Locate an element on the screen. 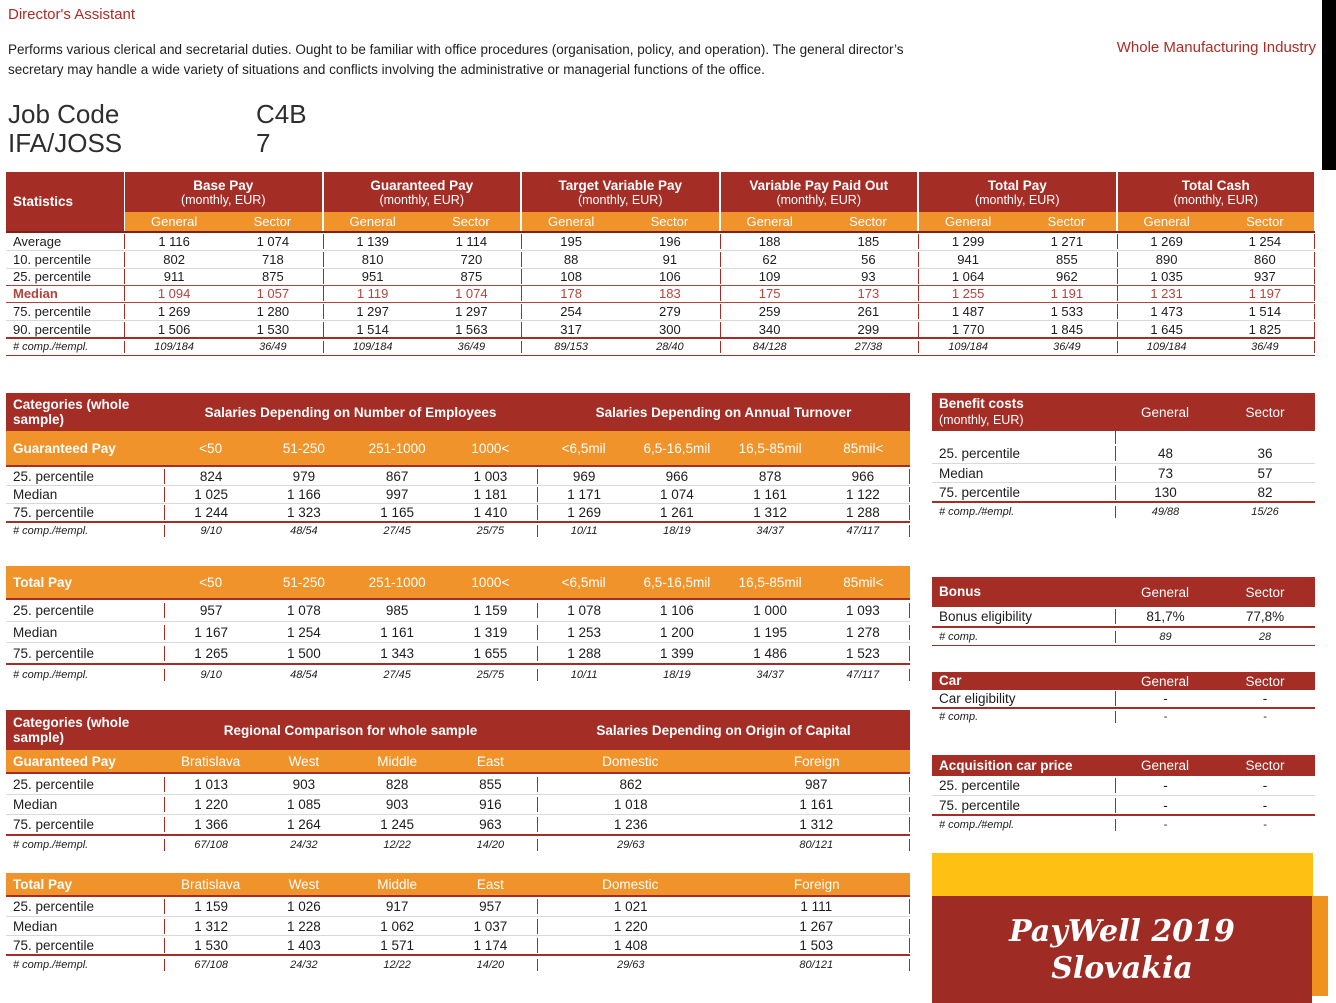  cell-value: 1 026 is located at coordinates (303, 906).